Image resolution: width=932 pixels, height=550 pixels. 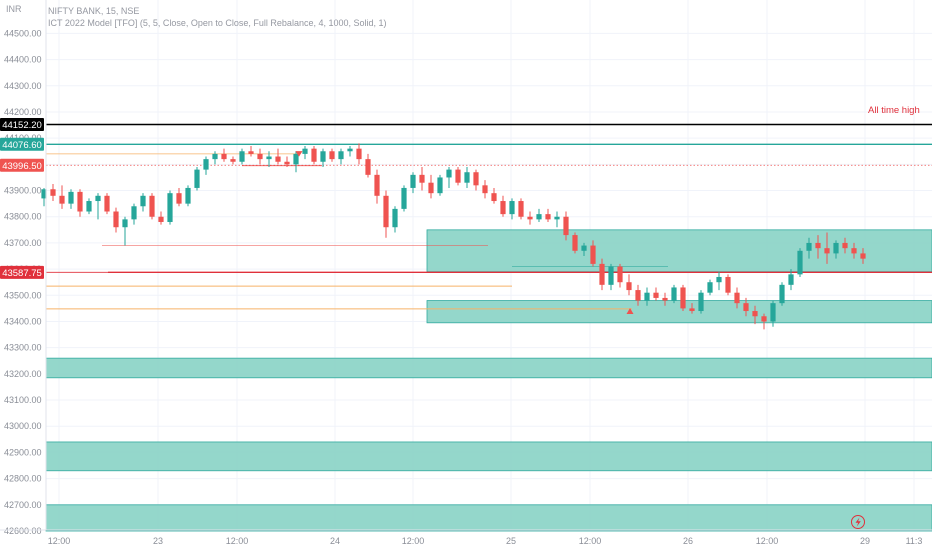 What do you see at coordinates (23, 86) in the screenshot?
I see `y-tick-label: 44300.00` at bounding box center [23, 86].